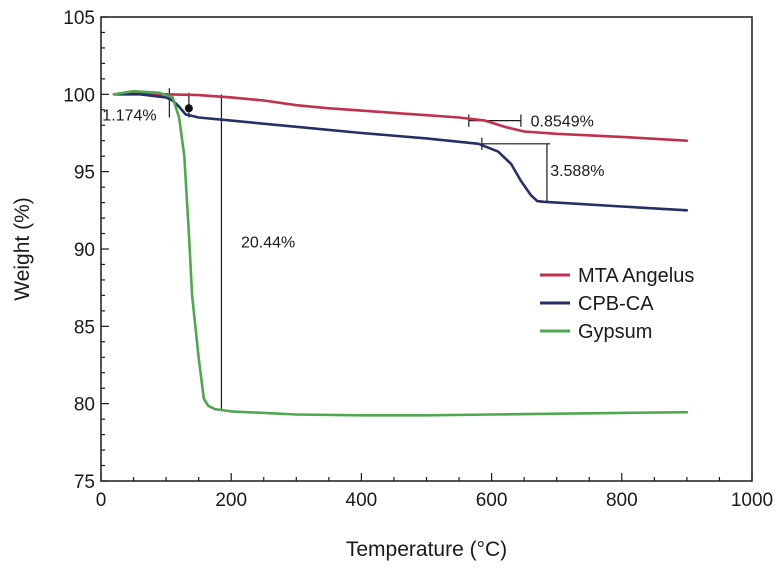 Image resolution: width=780 pixels, height=570 pixels. I want to click on legend: MTA Angelus CPB-CA Gypsum, so click(617, 304).